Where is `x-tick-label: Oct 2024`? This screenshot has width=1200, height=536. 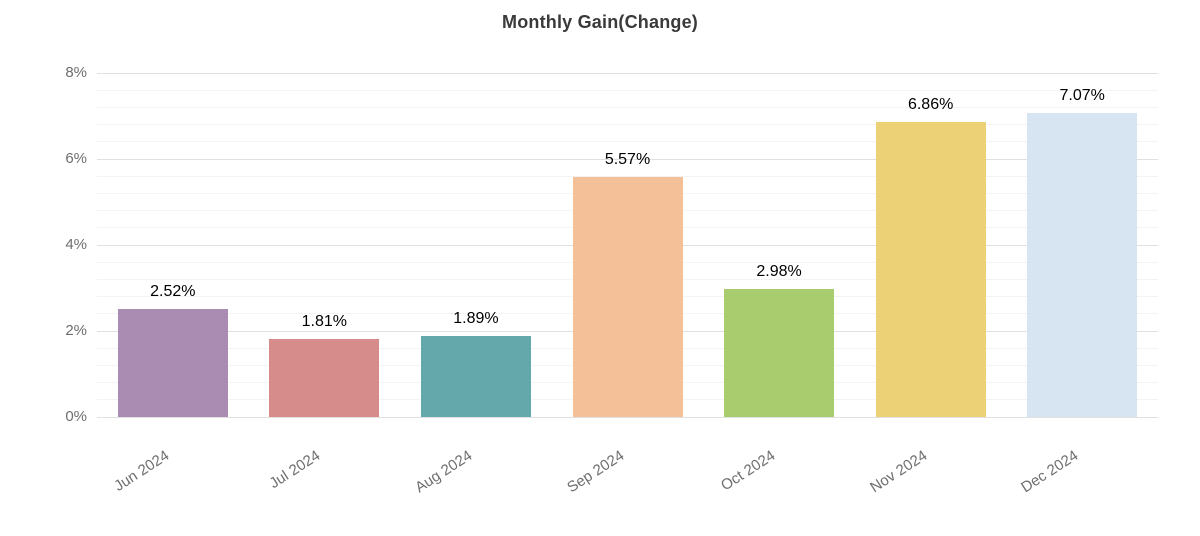
x-tick-label: Oct 2024 is located at coordinates (748, 471).